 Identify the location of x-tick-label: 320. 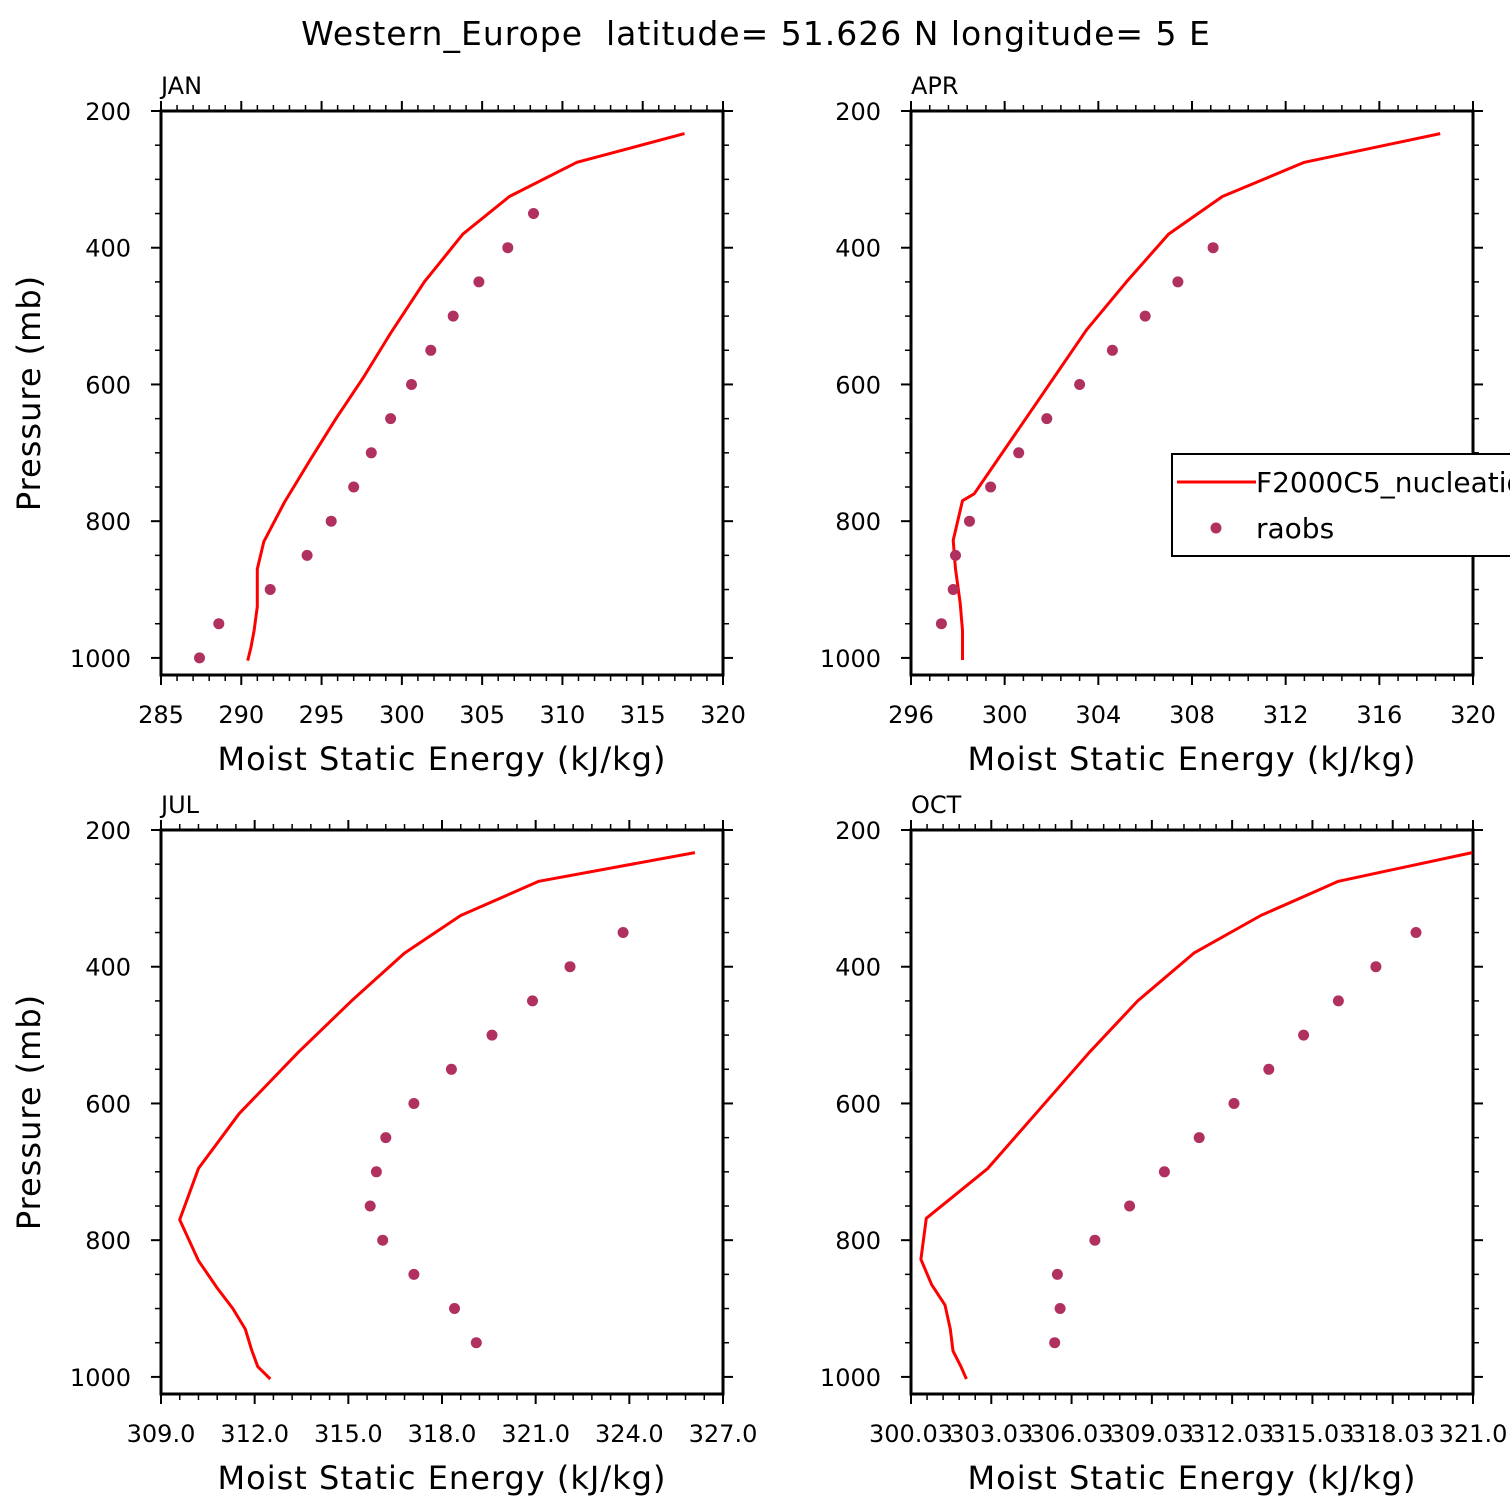
(1473, 715).